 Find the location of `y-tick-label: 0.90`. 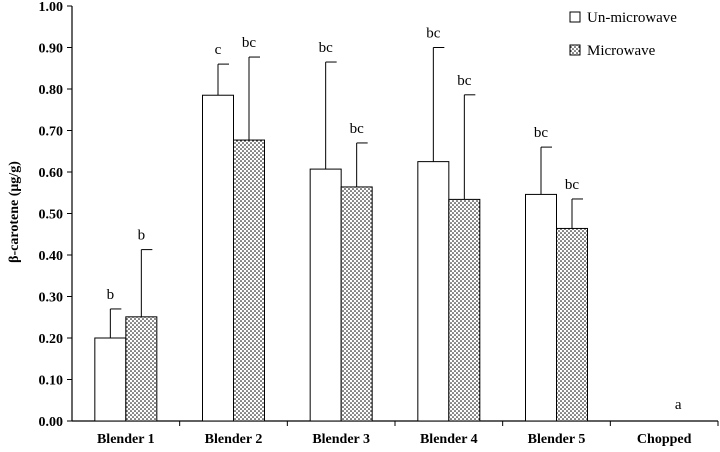

y-tick-label: 0.90 is located at coordinates (51, 49).